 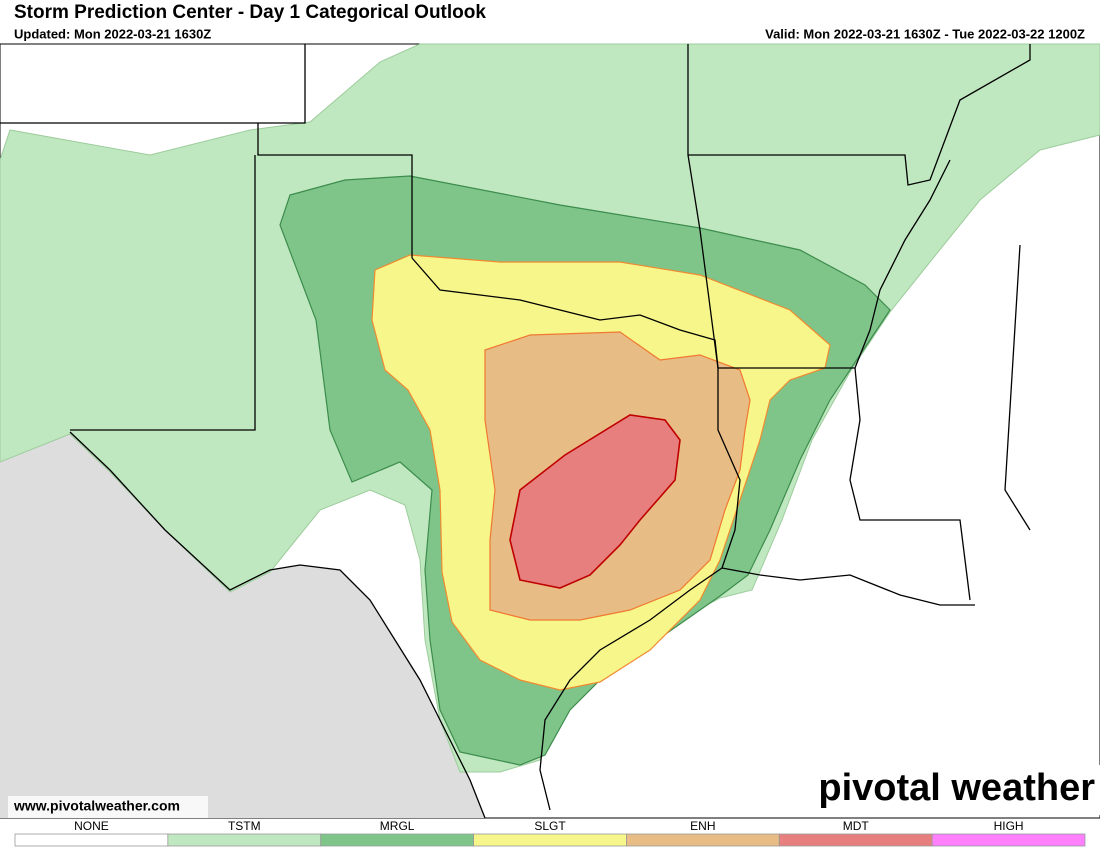 What do you see at coordinates (91, 826) in the screenshot?
I see `legend-label: NONE` at bounding box center [91, 826].